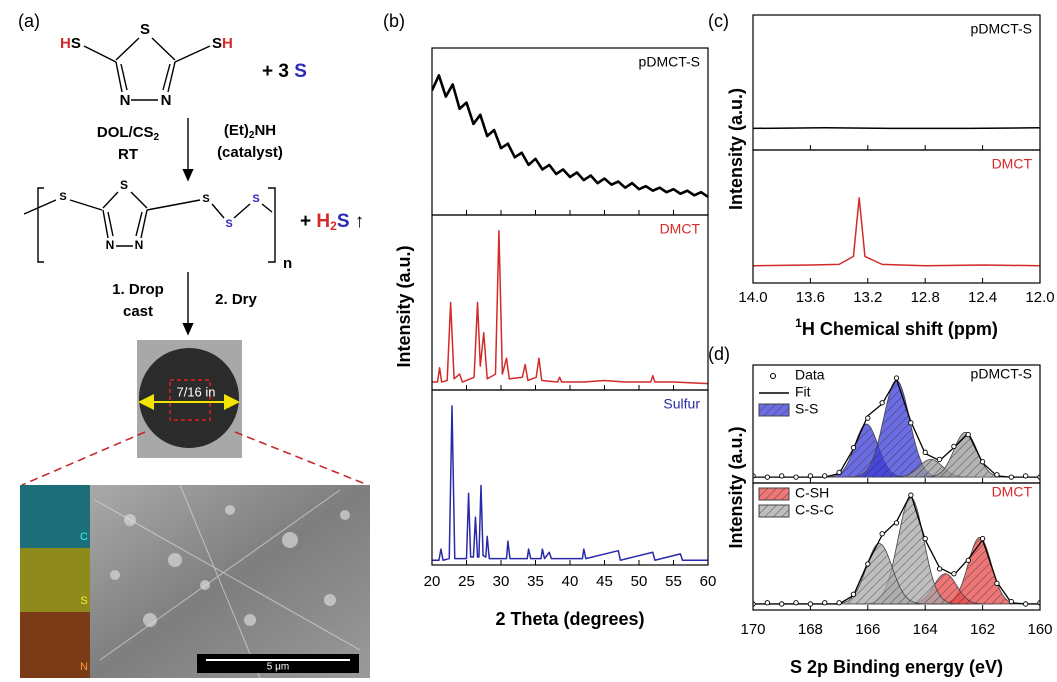 The width and height of the screenshot is (1057, 682). I want to click on x-axis-label: 2 Theta (degrees), so click(569, 619).